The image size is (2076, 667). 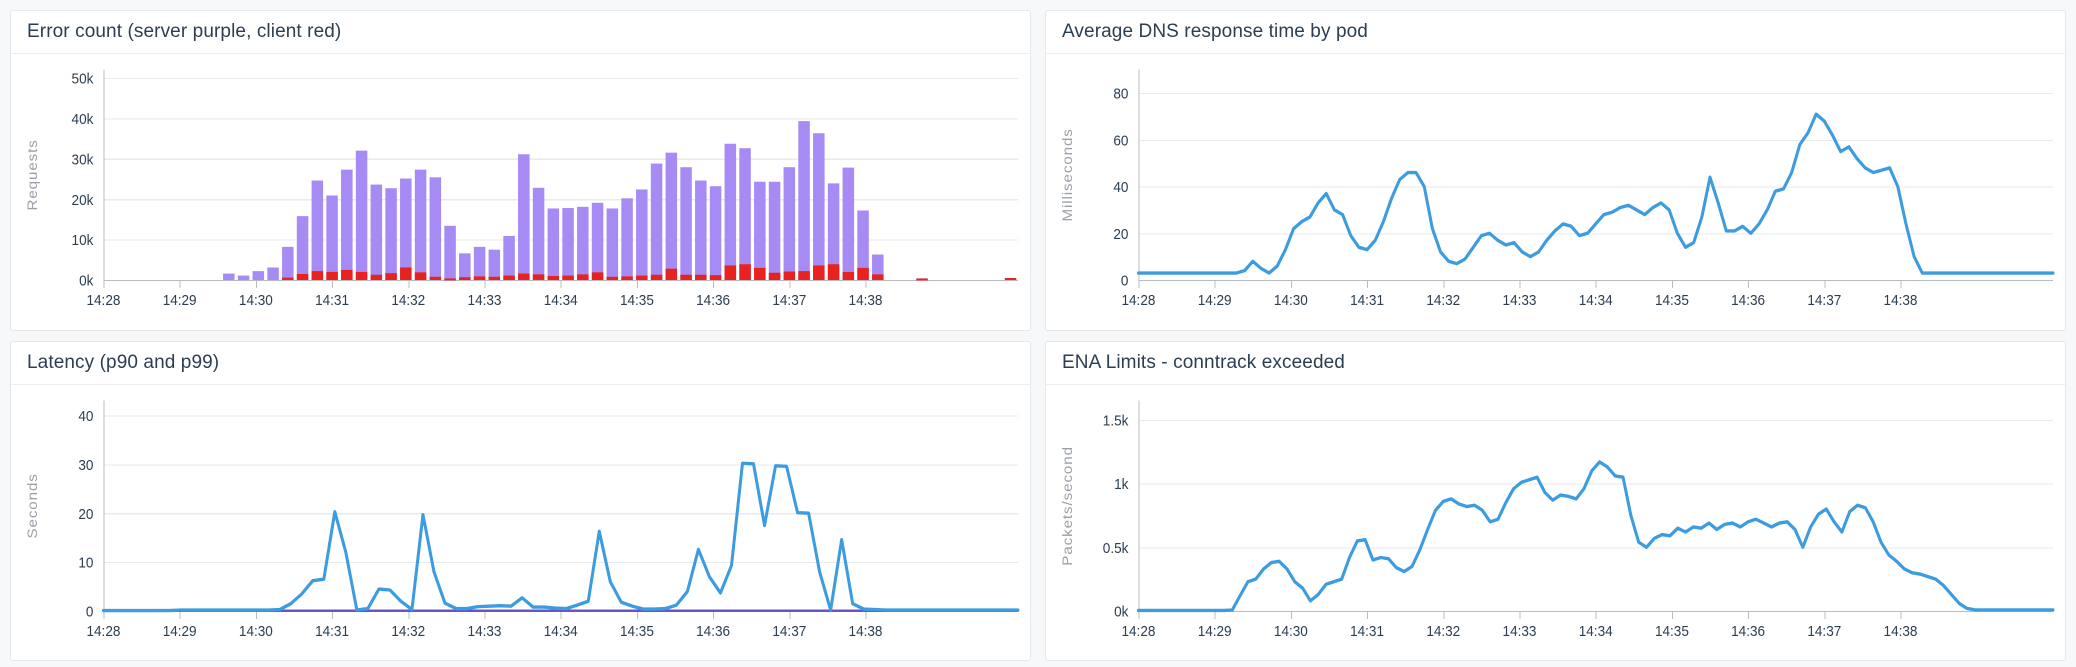 I want to click on y-tick-label: 1k, so click(x=1121, y=484).